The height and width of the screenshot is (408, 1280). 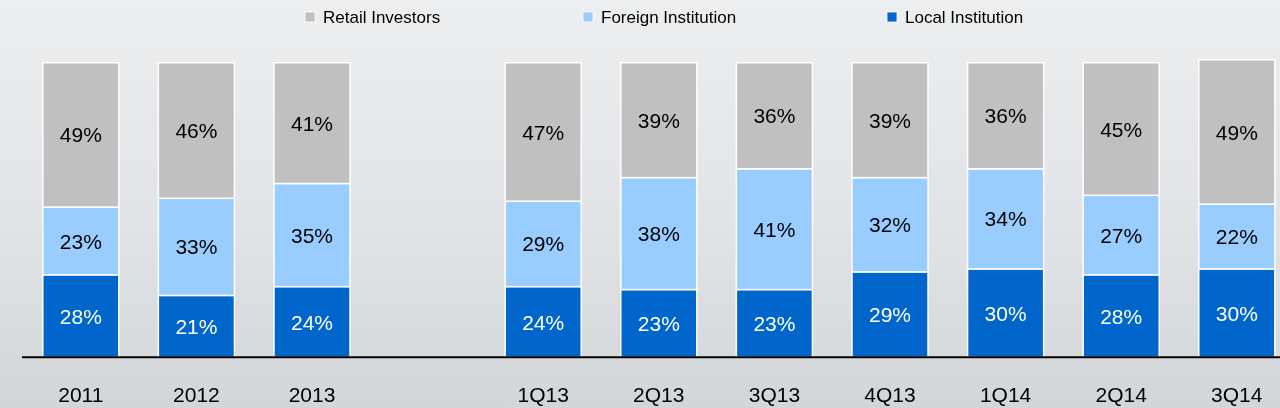 I want to click on data-label: 34%, so click(x=1005, y=219).